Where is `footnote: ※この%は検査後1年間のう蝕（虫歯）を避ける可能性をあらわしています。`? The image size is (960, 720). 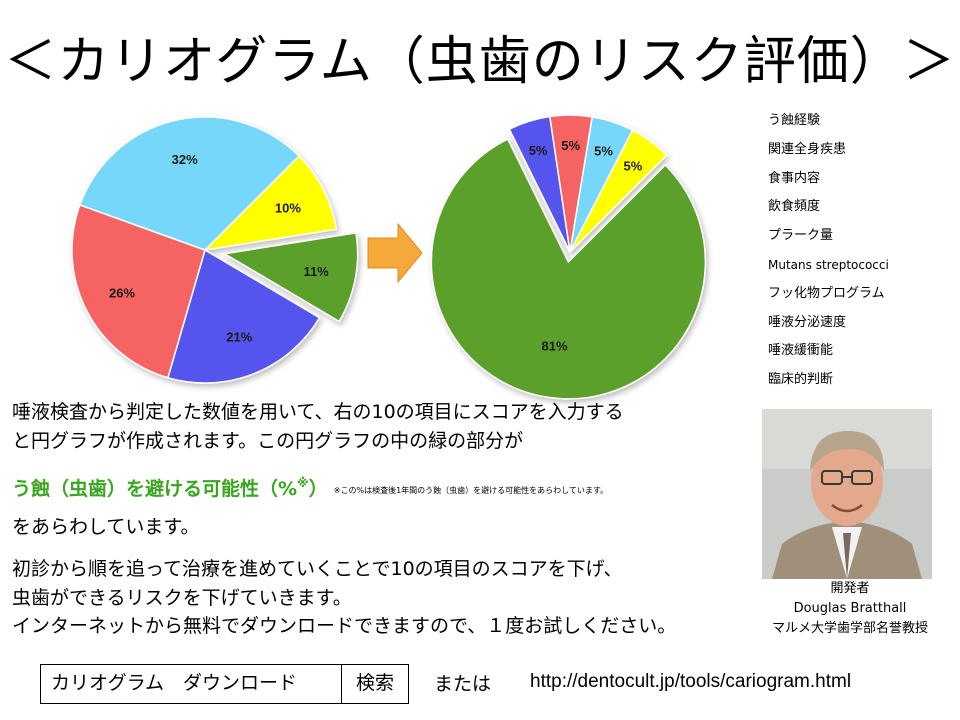 footnote: ※この%は検査後1年間のう蝕（虫歯）を避ける可能性をあらわしています。 is located at coordinates (471, 490).